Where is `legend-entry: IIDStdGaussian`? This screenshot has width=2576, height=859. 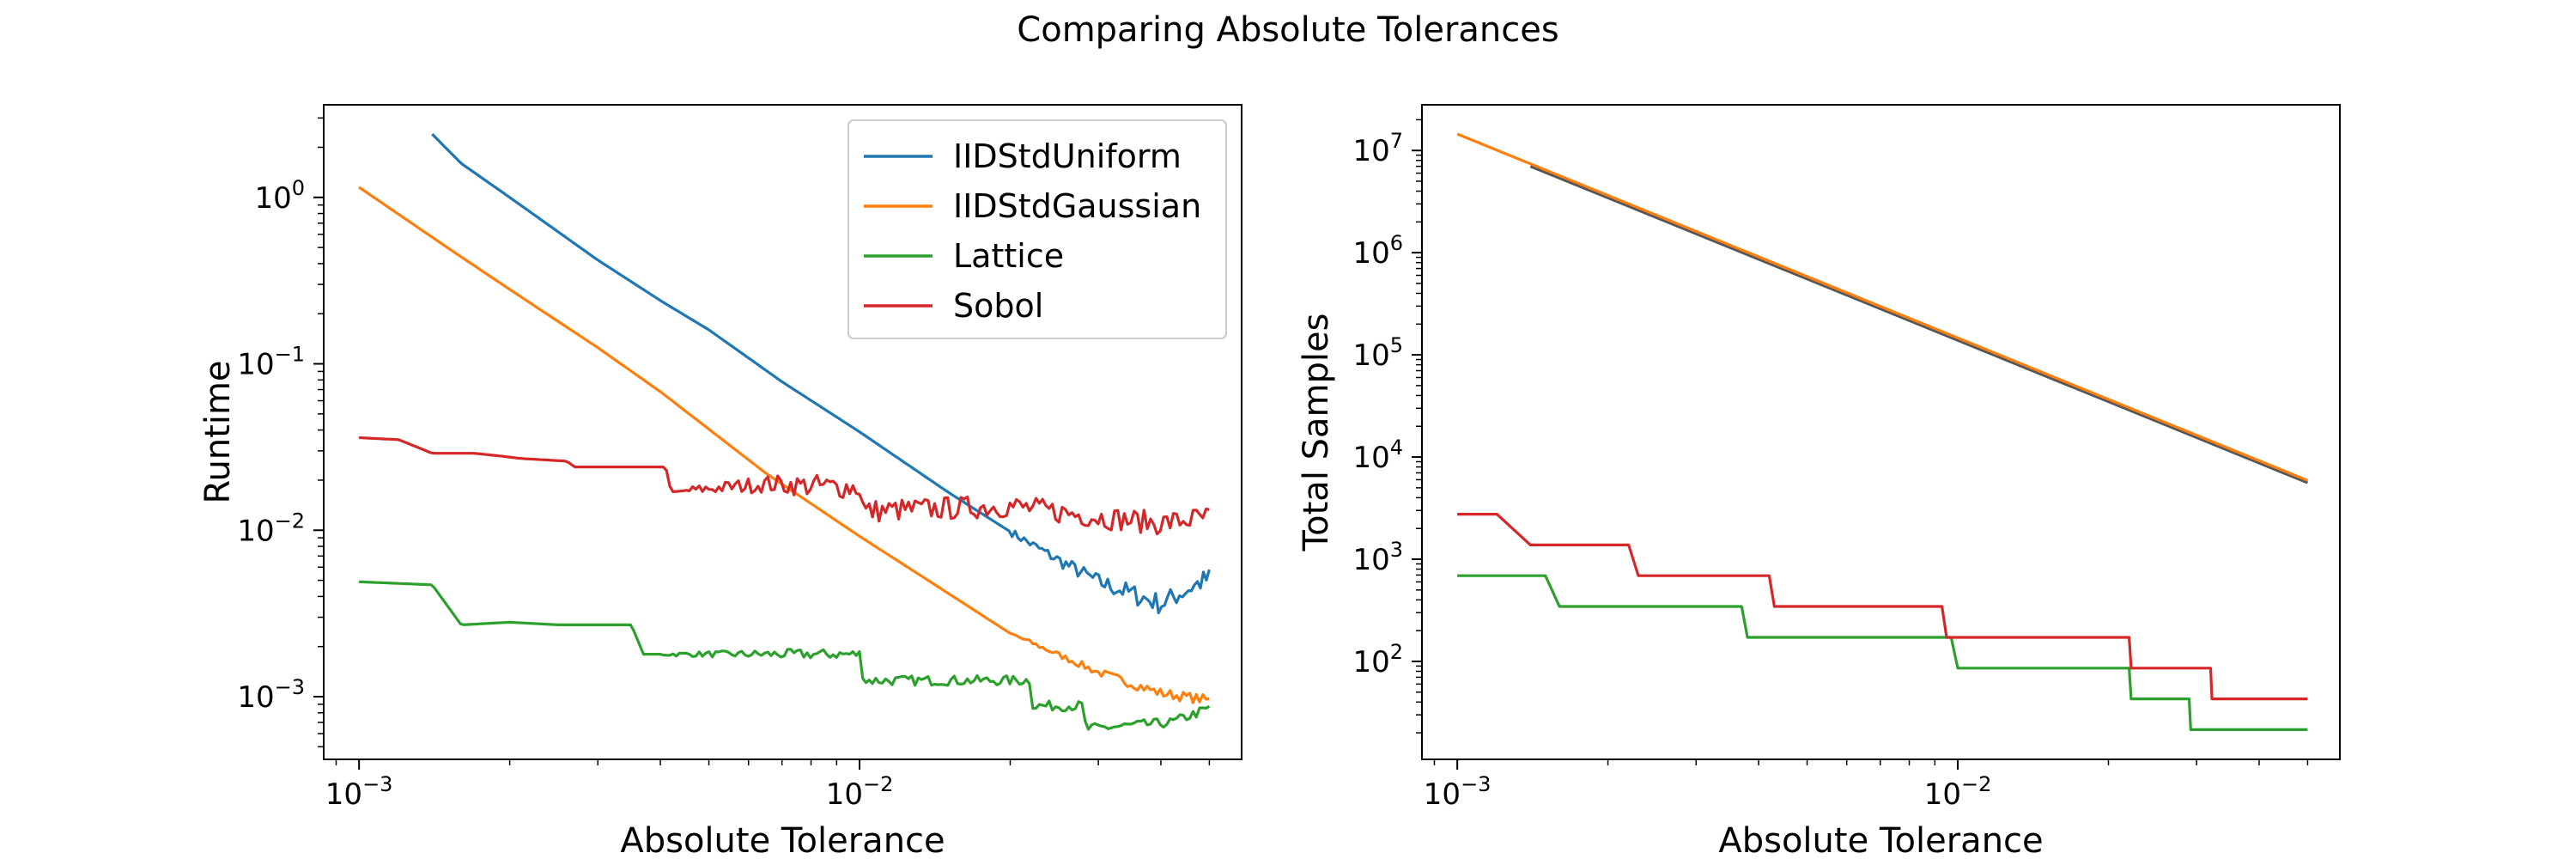
legend-entry: IIDStdGaussian is located at coordinates (1077, 206).